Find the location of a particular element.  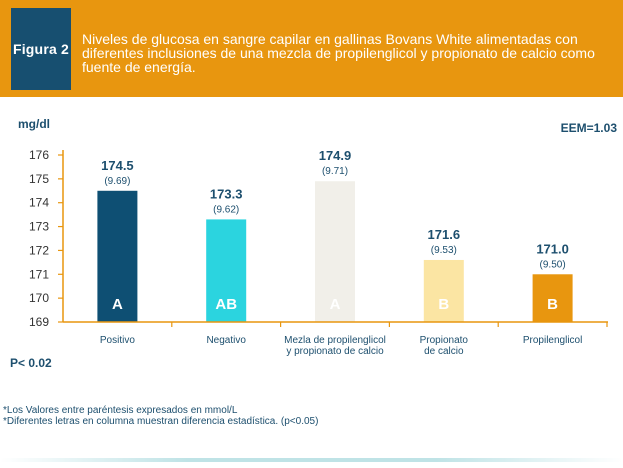

y-tick-label: 176 is located at coordinates (39, 155).